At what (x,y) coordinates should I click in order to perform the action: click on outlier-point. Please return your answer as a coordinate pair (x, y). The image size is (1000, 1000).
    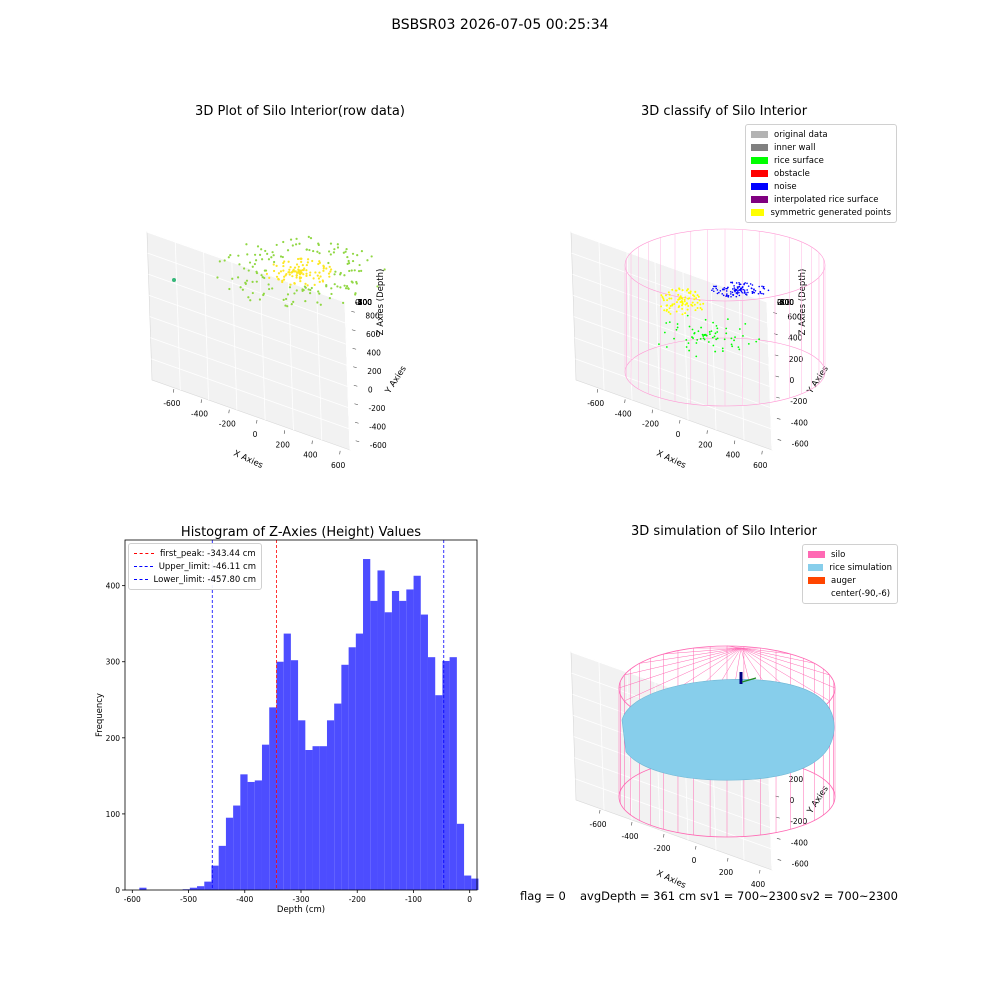
    Looking at the image, I should click on (174, 280).